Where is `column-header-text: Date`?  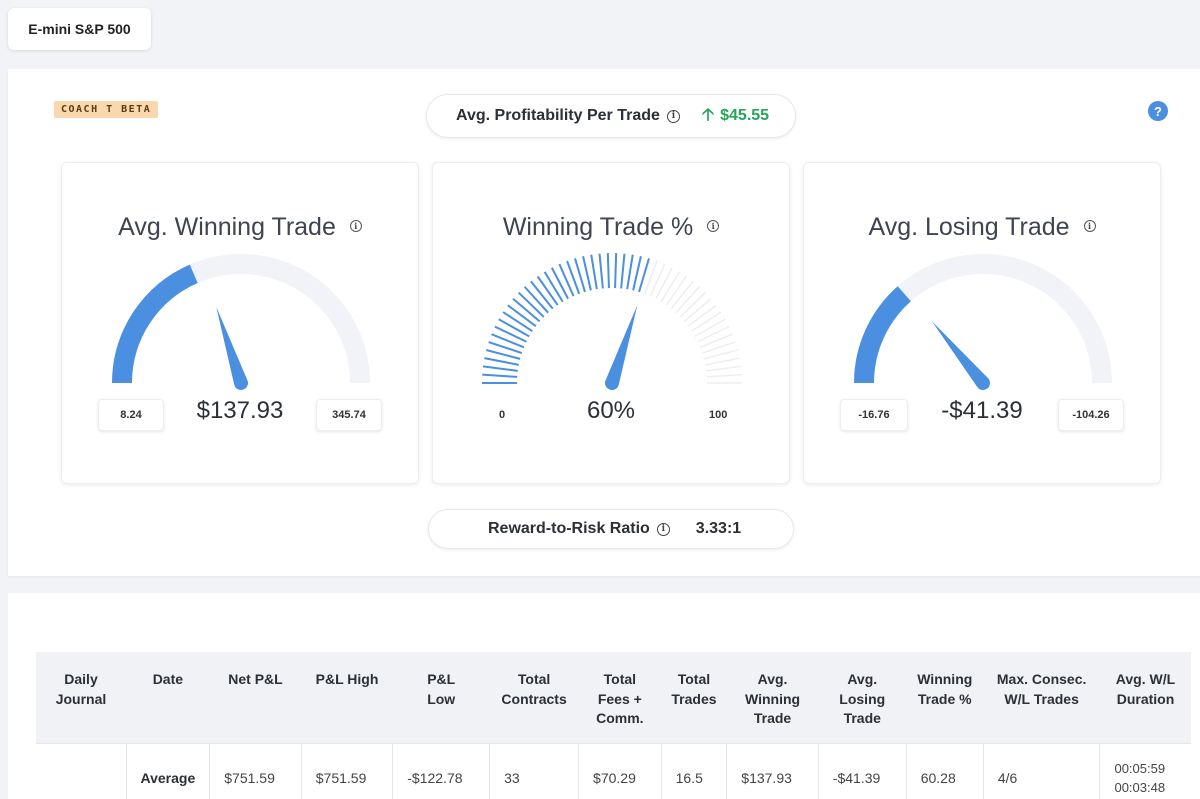
column-header-text: Date is located at coordinates (168, 679).